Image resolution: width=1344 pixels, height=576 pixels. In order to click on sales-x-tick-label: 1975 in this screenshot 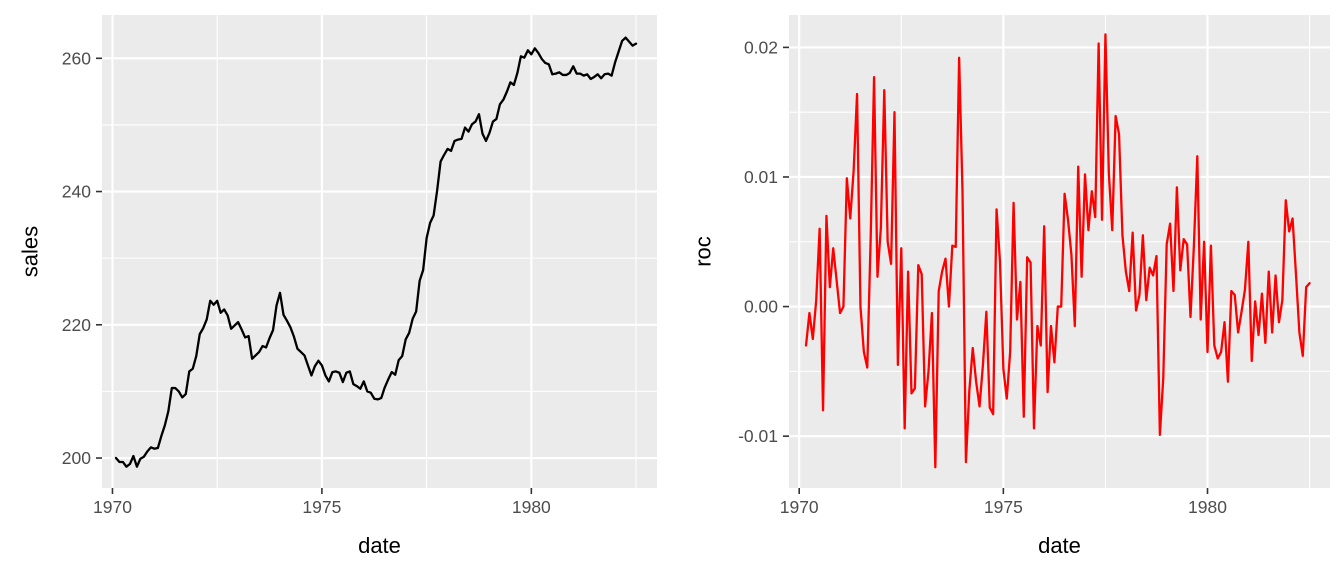, I will do `click(321, 507)`.